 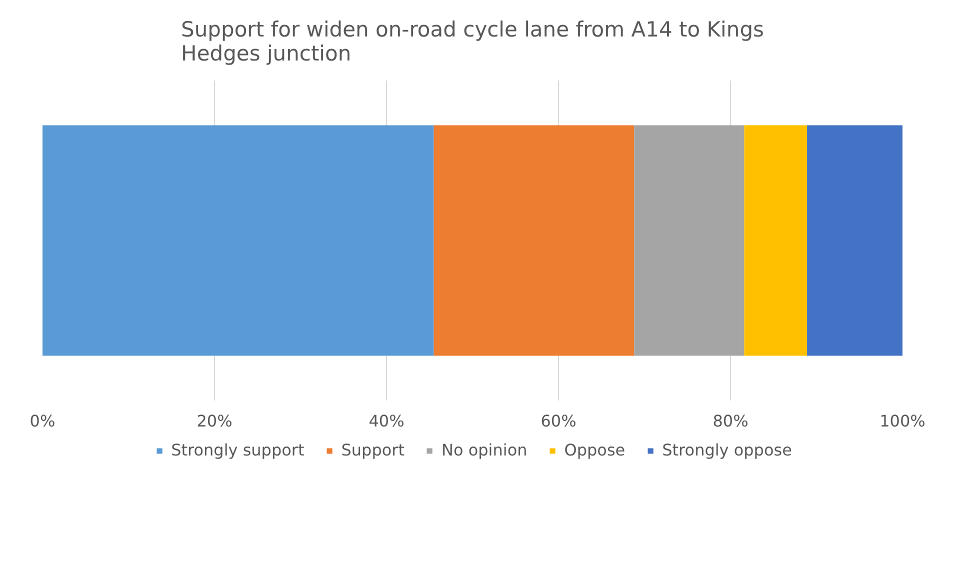 I want to click on legend-label: No opinion, so click(x=484, y=450).